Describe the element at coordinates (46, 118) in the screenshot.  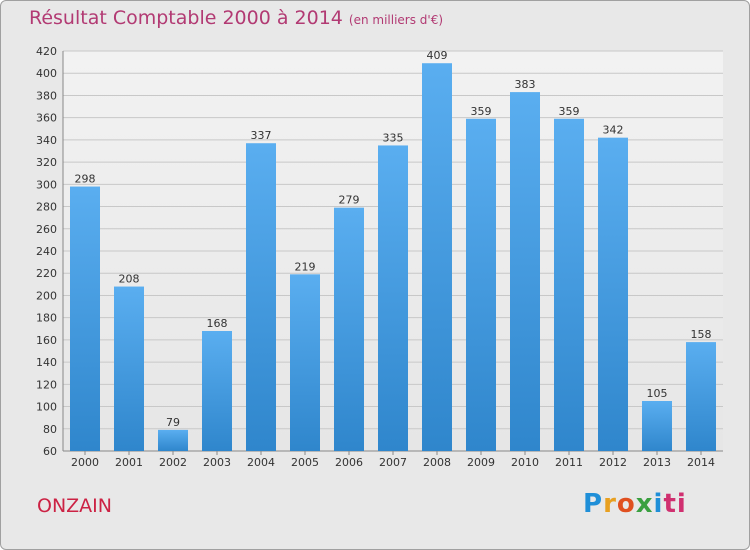
I see `y-tick-label: 360` at that location.